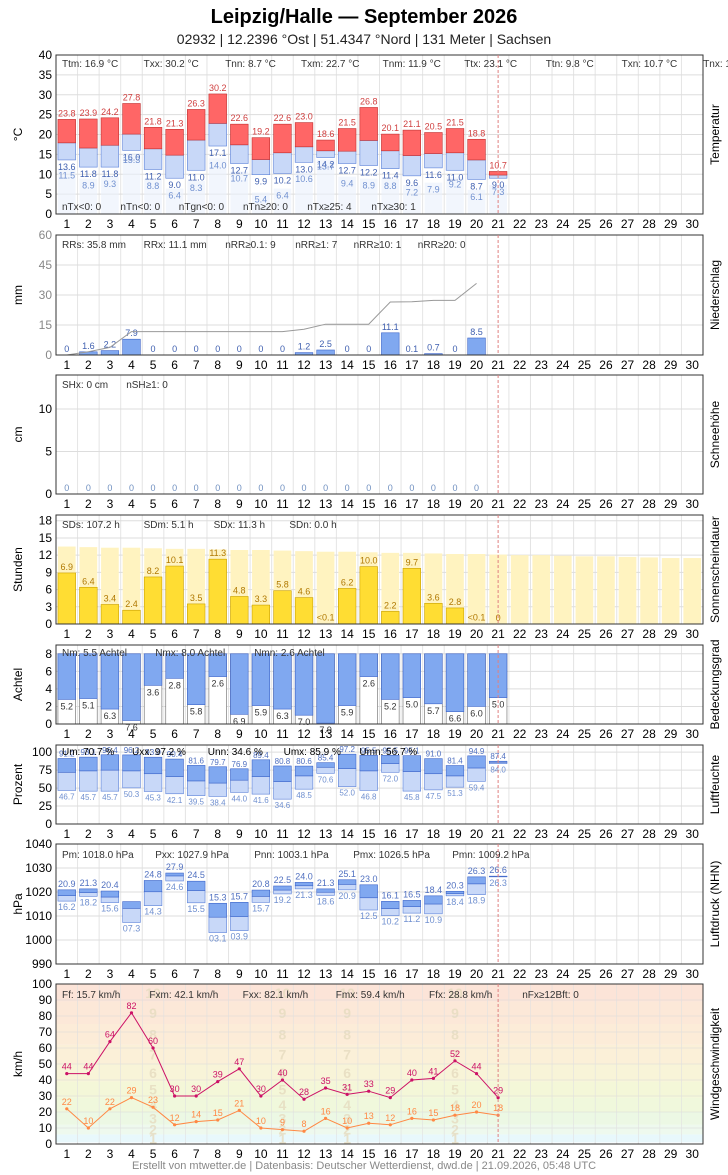 The image size is (728, 1175). What do you see at coordinates (455, 895) in the screenshot?
I see `pressure-low-bar` at bounding box center [455, 895].